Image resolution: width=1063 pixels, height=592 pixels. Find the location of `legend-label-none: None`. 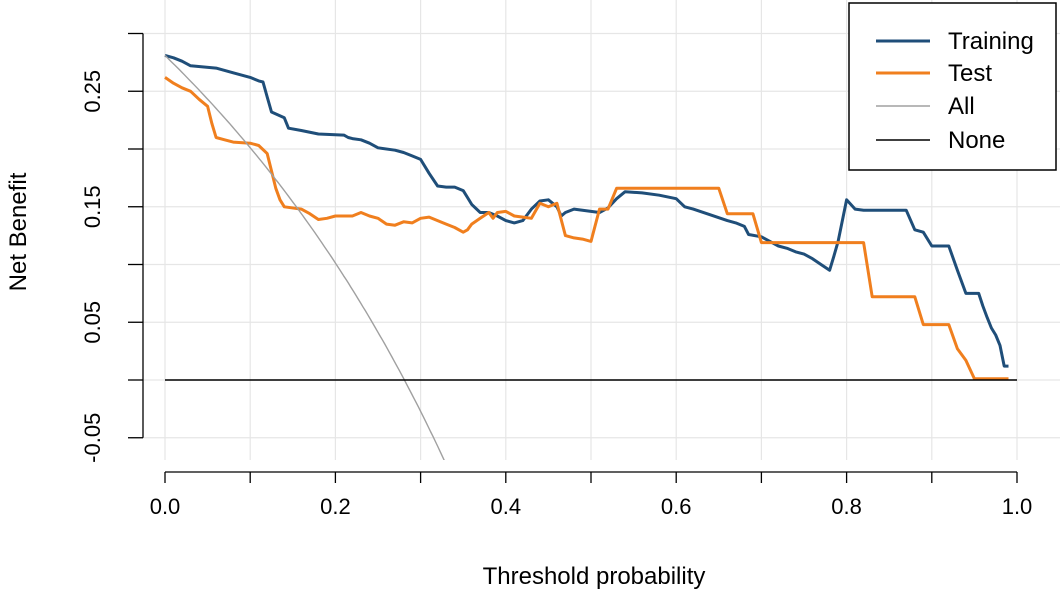

legend-label-none: None is located at coordinates (976, 140).